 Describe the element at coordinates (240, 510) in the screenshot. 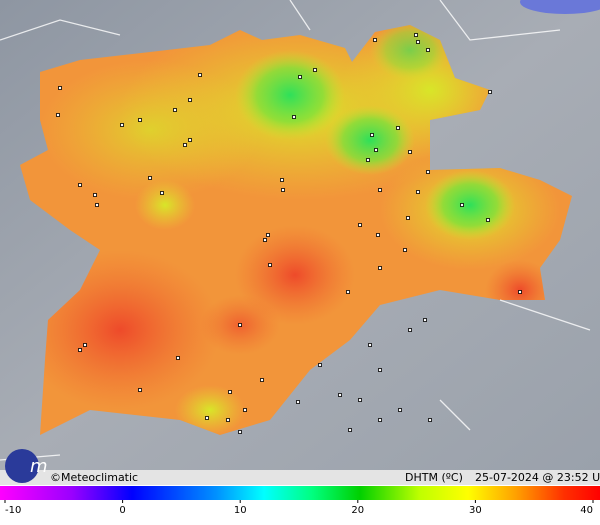

I see `colorbar-tick-label: 10` at that location.